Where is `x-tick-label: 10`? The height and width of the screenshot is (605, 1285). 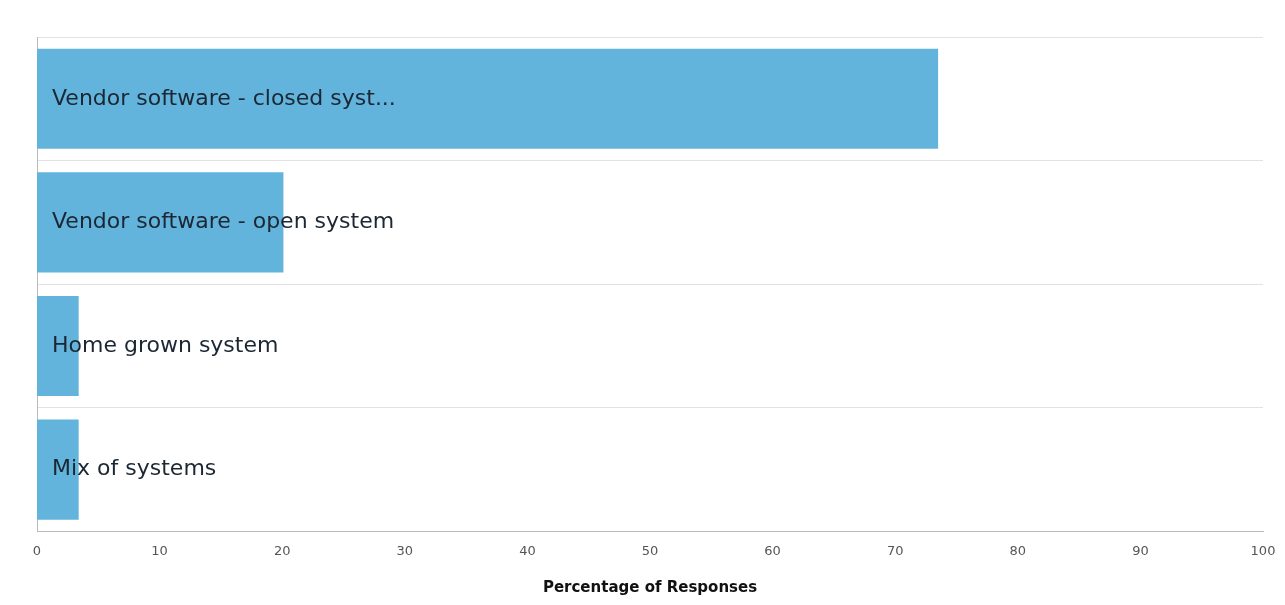 x-tick-label: 10 is located at coordinates (159, 550).